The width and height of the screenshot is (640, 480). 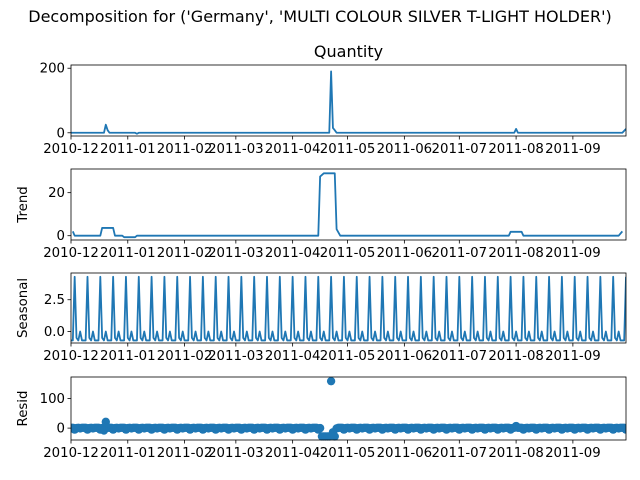 I want to click on y-tick-label: 100, so click(x=52, y=399).